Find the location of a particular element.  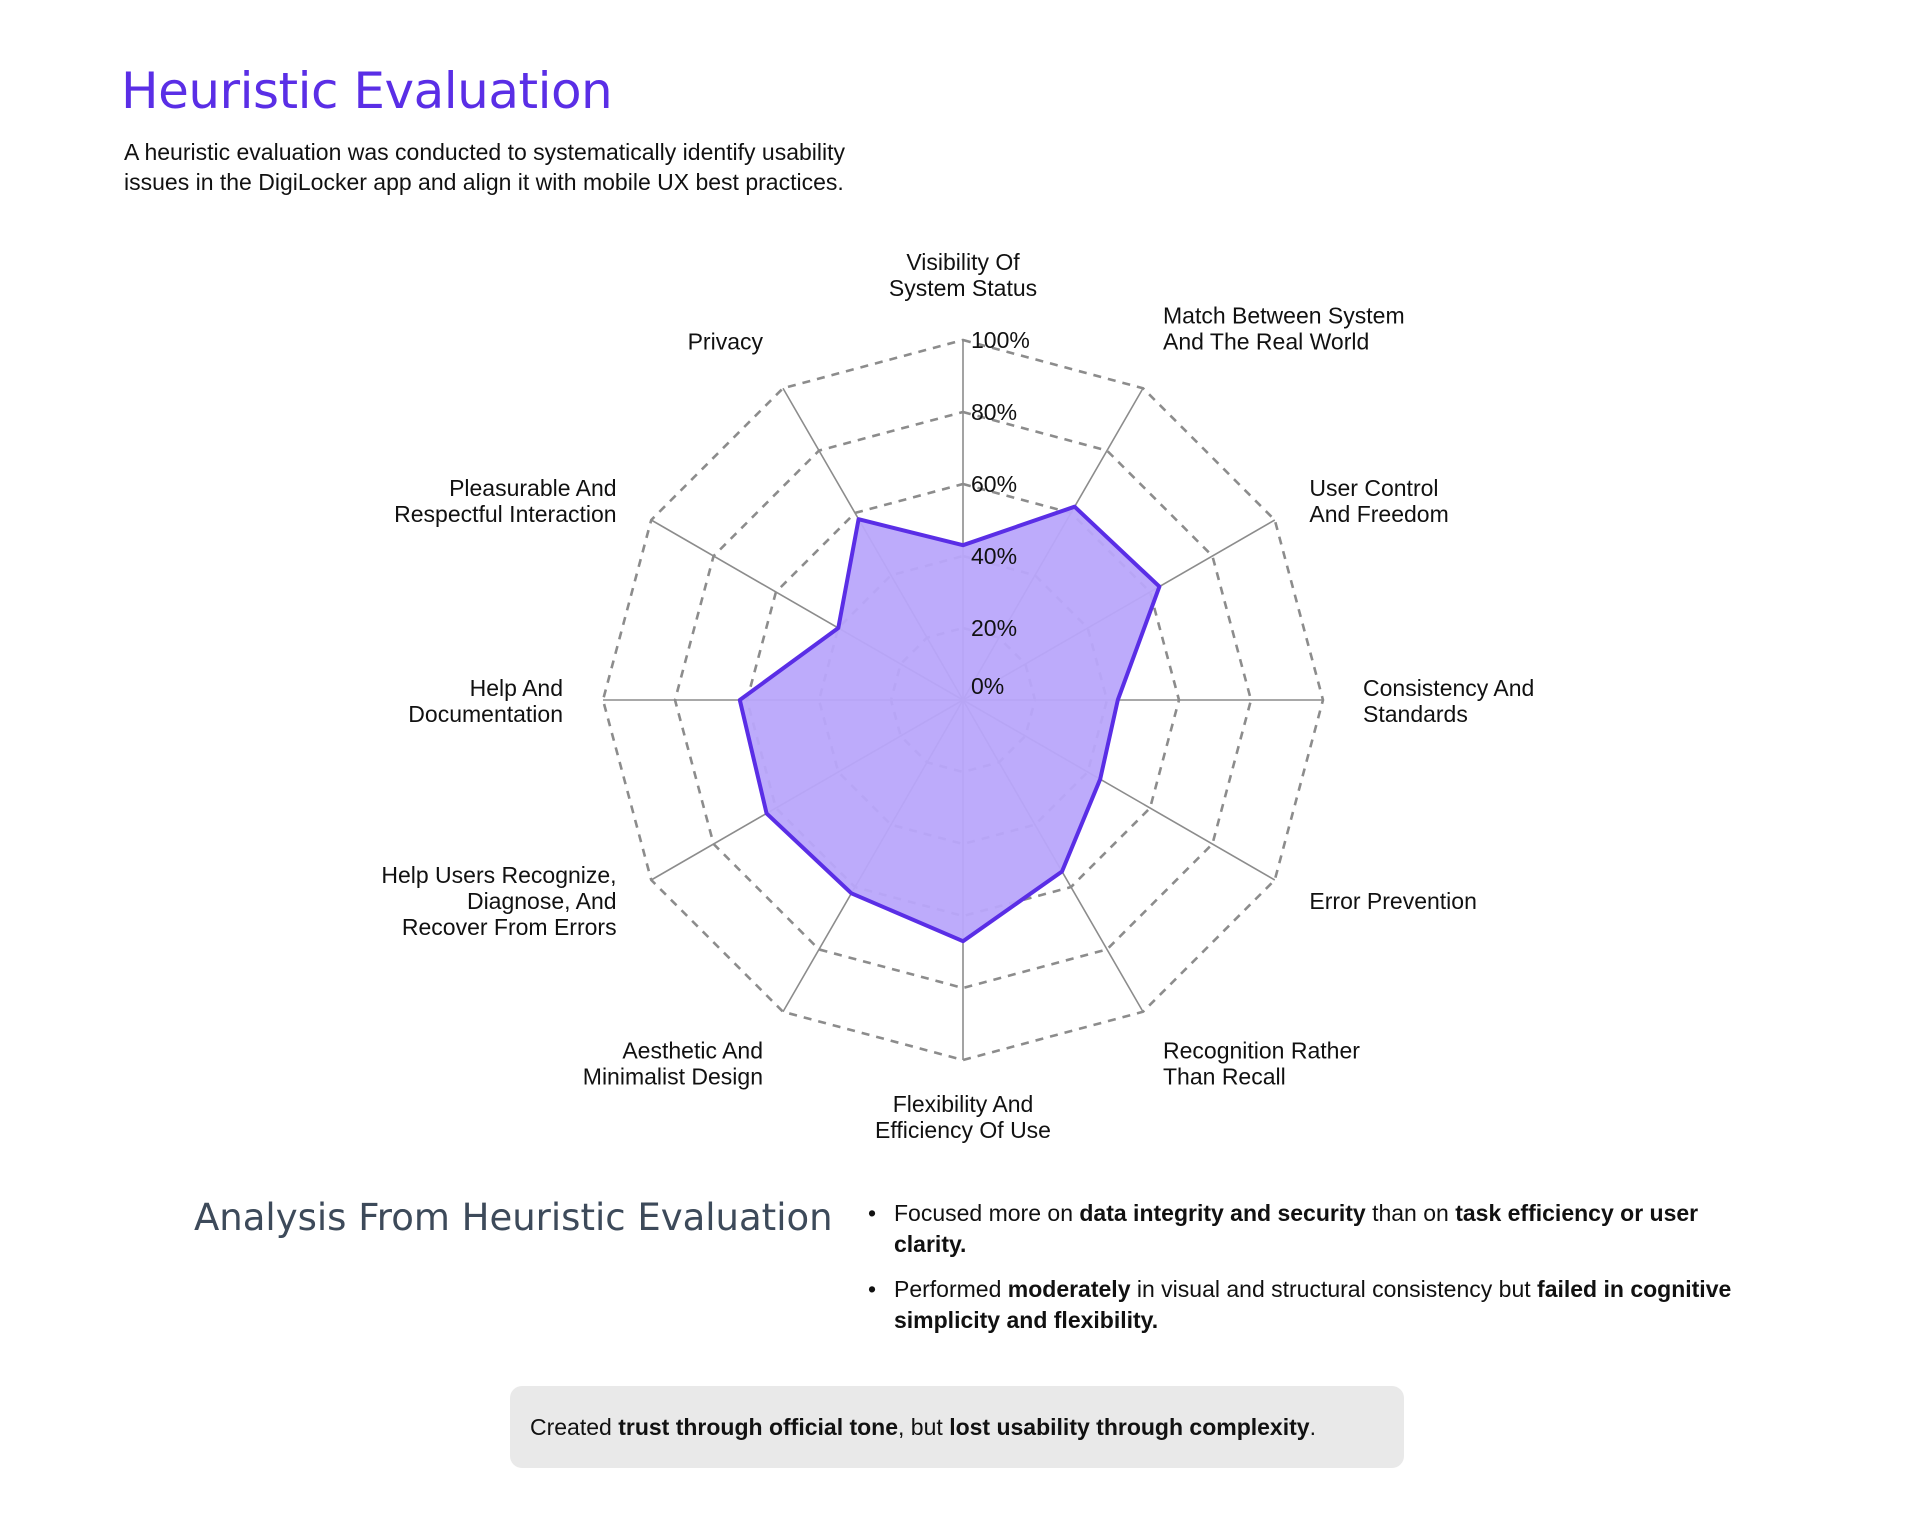

axis-label: Recognition Rather Than Recall is located at coordinates (1261, 1063).